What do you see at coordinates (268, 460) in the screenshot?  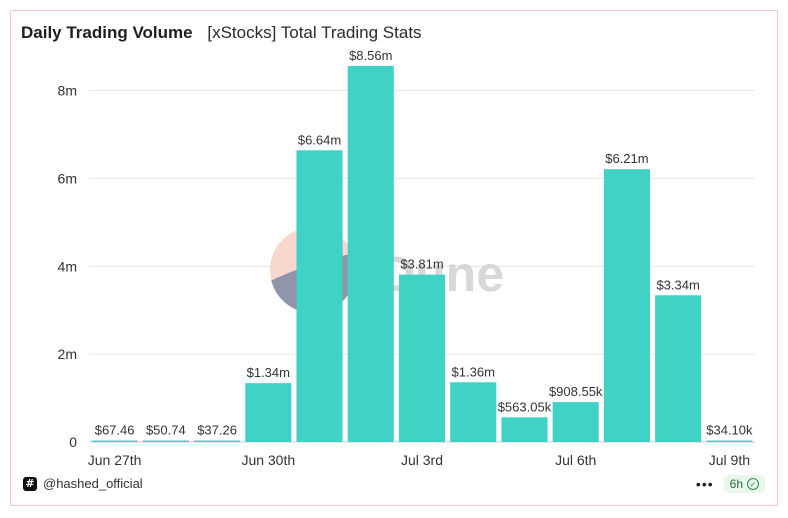 I see `x-tick-label: Jun 30th` at bounding box center [268, 460].